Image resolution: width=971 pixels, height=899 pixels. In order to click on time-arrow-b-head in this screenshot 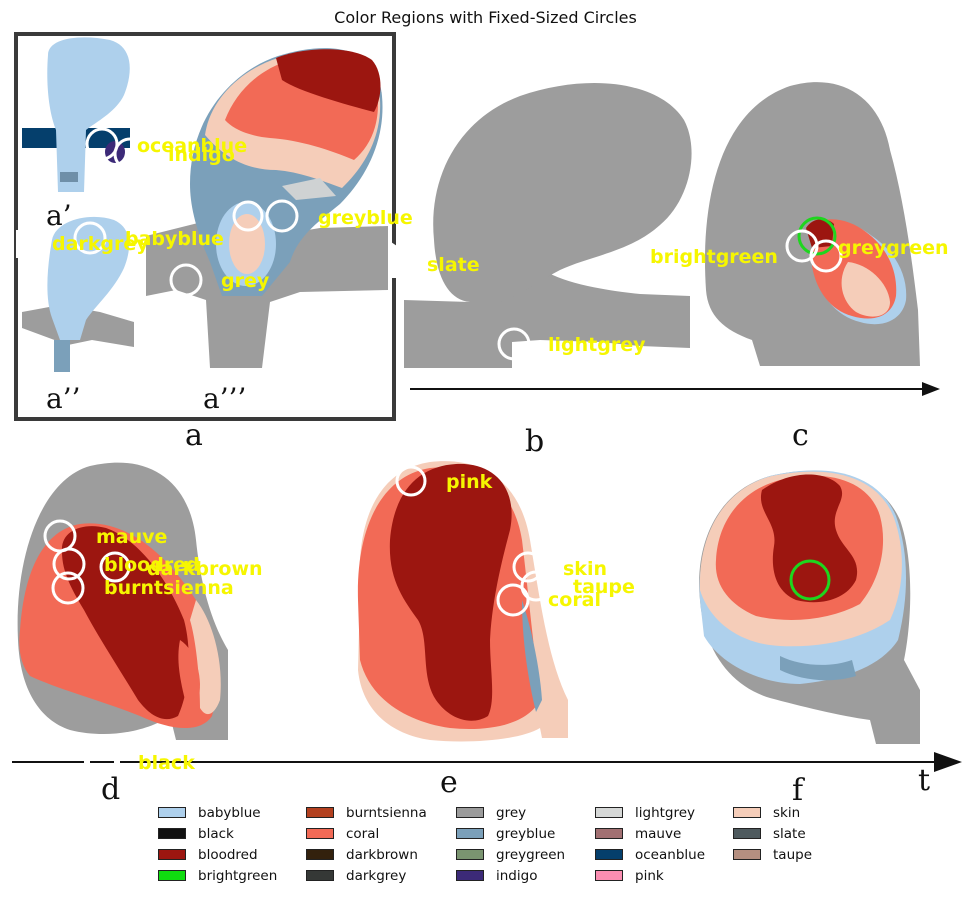, I will do `click(931, 389)`.